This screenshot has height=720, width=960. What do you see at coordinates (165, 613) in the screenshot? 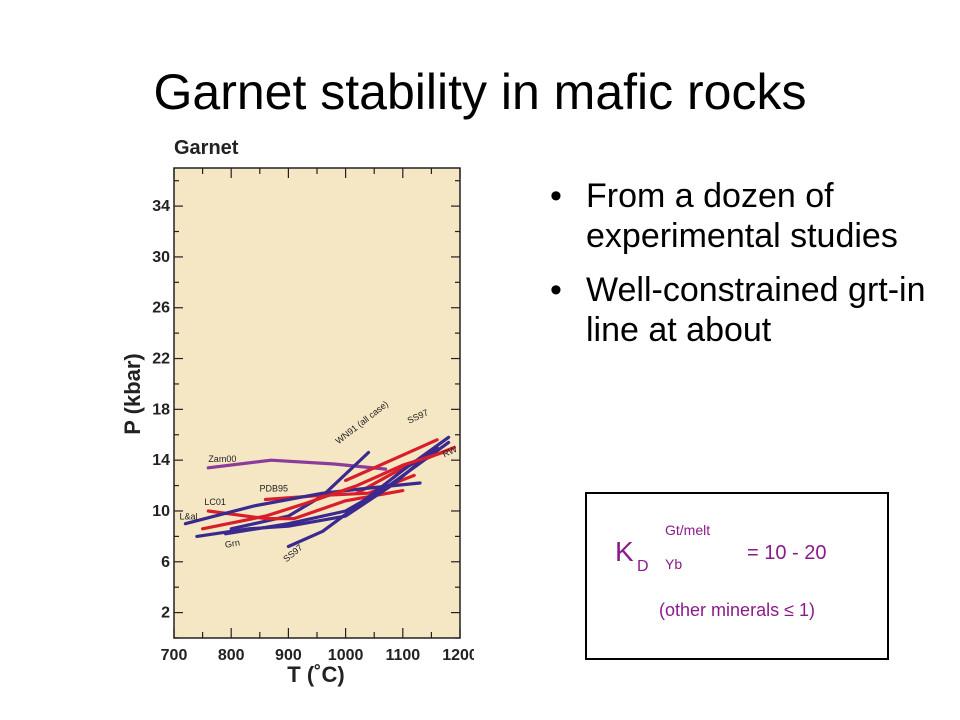
I see `y-tick-label: 2` at bounding box center [165, 613].